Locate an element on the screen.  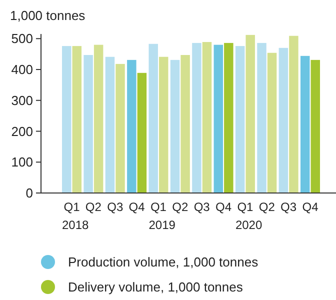
y-tick-label: 400 is located at coordinates (22, 70).